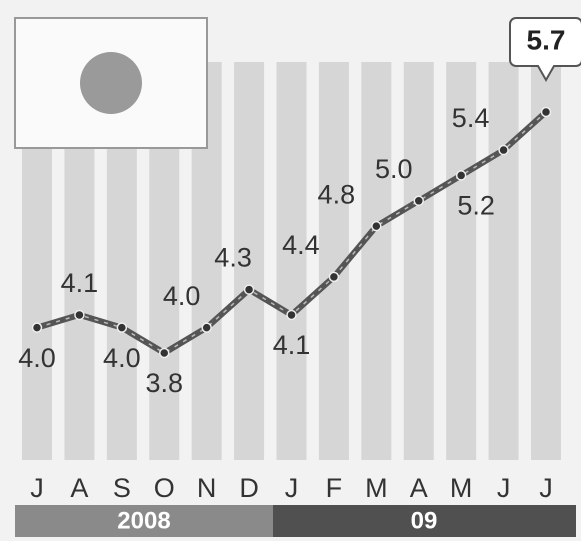  I want to click on value-label: 5.0, so click(394, 169).